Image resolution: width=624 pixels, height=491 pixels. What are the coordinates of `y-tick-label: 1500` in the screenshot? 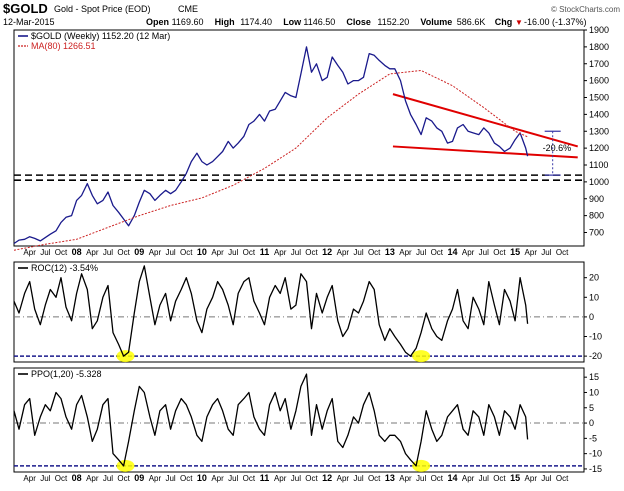 It's located at (599, 98).